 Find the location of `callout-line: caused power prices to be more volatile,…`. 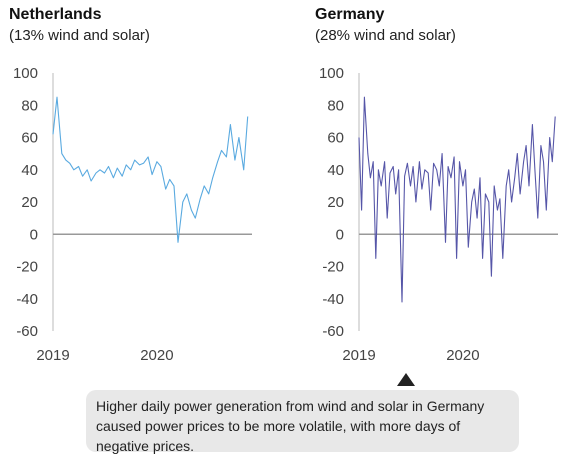

callout-line: caused power prices to be more volatile,… is located at coordinates (278, 426).